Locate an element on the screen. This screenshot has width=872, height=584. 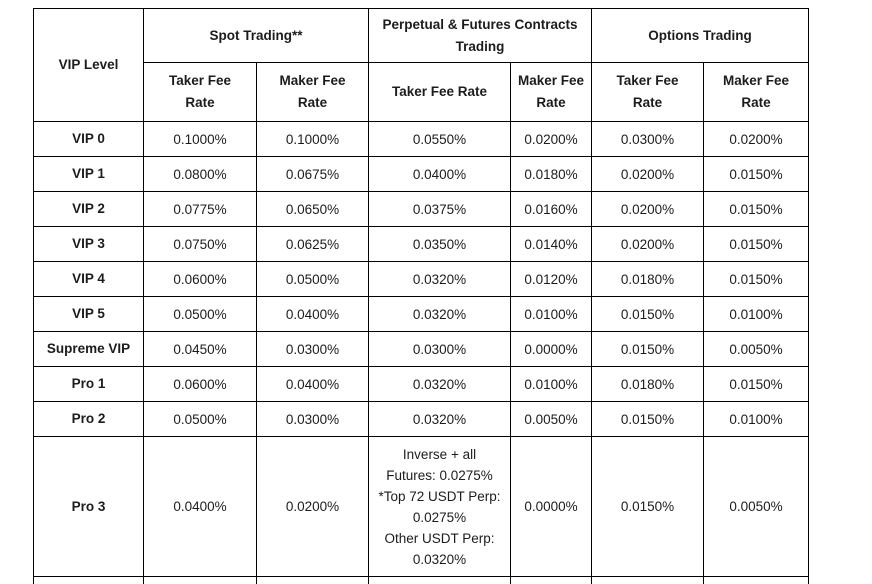
clipped-table-row is located at coordinates (421, 580).